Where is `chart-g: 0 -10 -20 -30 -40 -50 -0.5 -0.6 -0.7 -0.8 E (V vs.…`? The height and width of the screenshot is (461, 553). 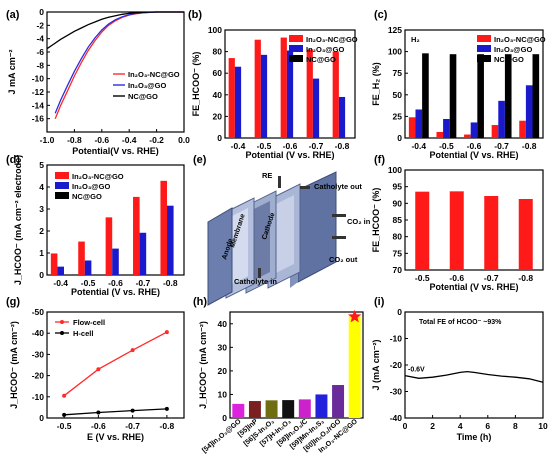
chart-g: 0 -10 -20 -30 -40 -50 -0.5 -0.6 -0.7 -0.8 E (V vs.… is located at coordinates (97, 374).